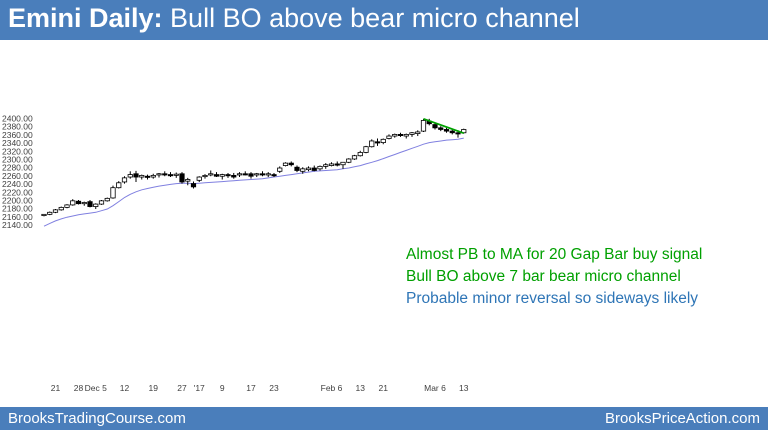  I want to click on x-tick-label: 27, so click(182, 388).